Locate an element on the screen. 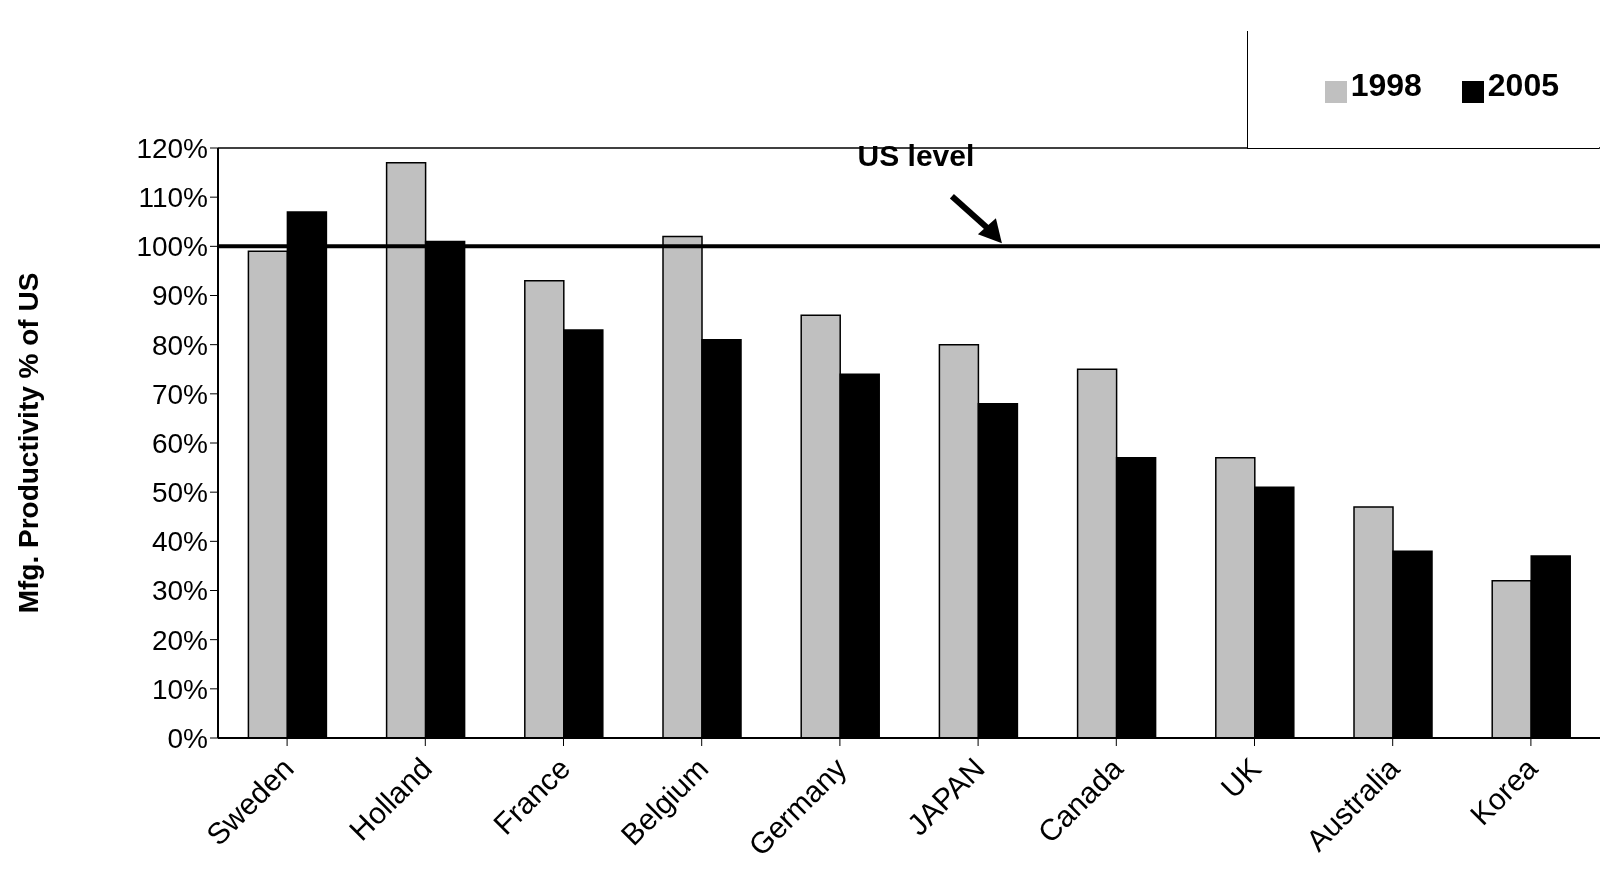 This screenshot has height=896, width=1612. y-tick-label: 20% is located at coordinates (179, 640).